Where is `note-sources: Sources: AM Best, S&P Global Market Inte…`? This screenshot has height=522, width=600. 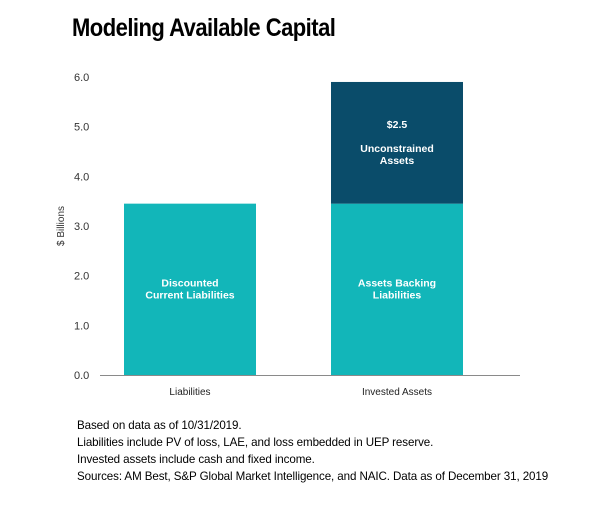 note-sources: Sources: AM Best, S&P Global Market Inte… is located at coordinates (313, 476).